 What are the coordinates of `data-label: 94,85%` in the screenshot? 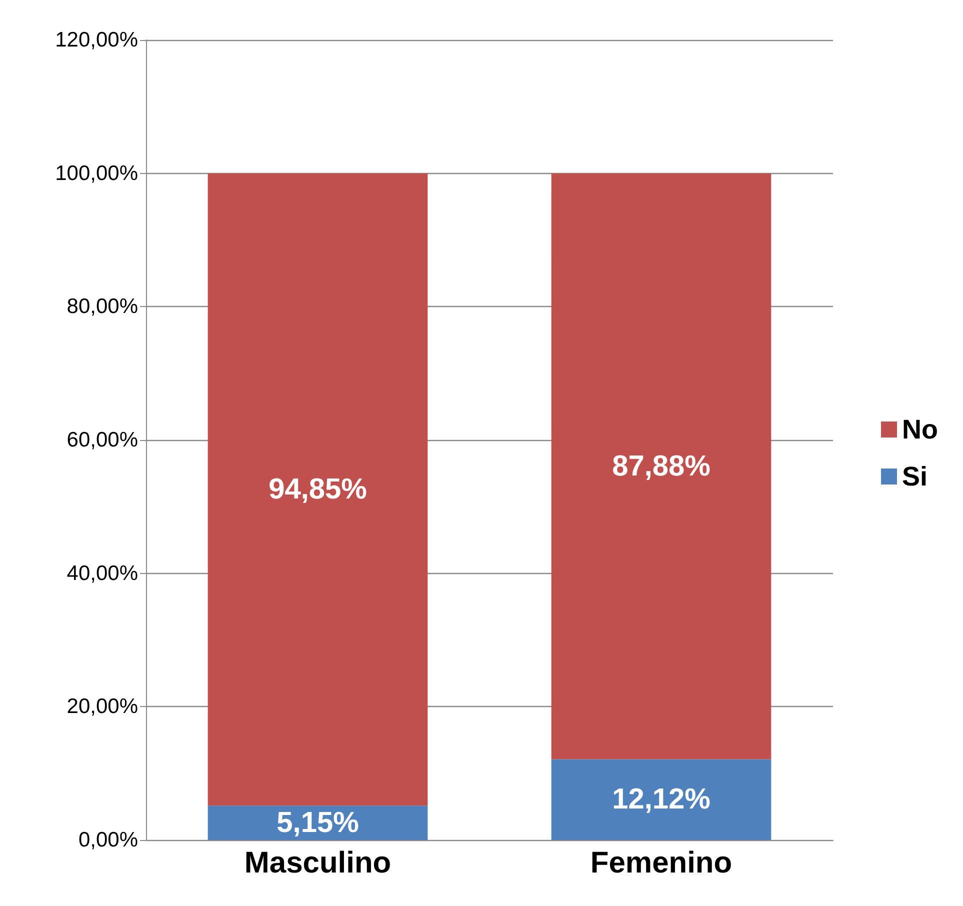 It's located at (318, 490).